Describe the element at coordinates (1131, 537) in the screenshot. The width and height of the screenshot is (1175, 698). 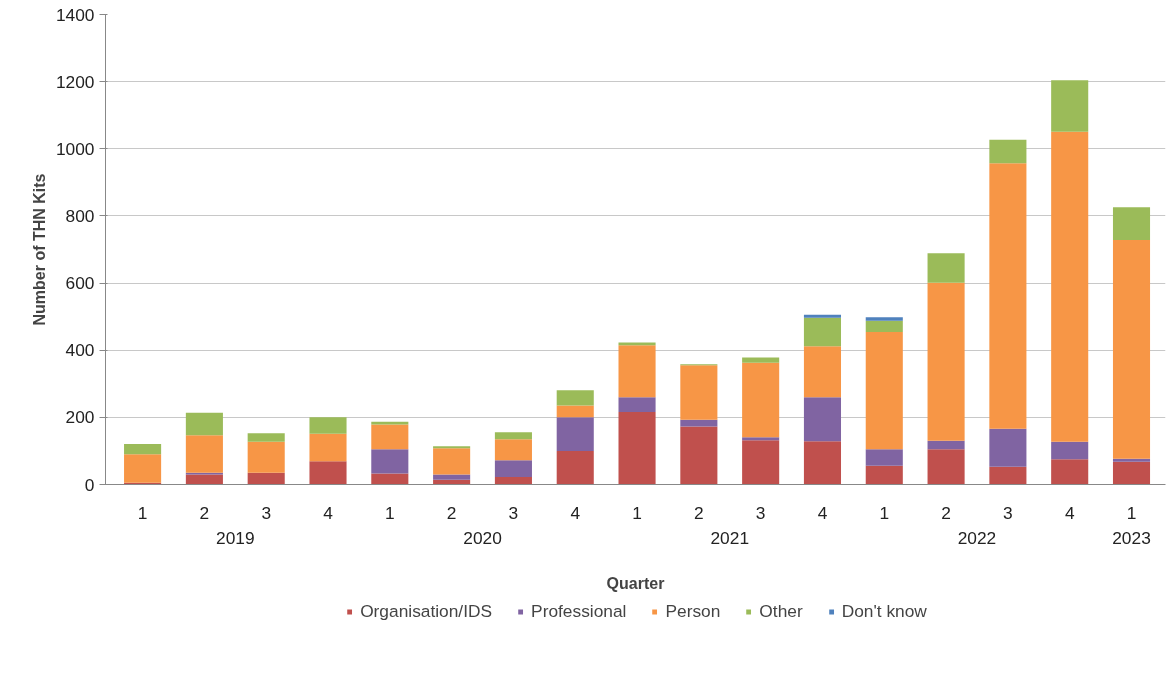
I see `text: 2023` at that location.